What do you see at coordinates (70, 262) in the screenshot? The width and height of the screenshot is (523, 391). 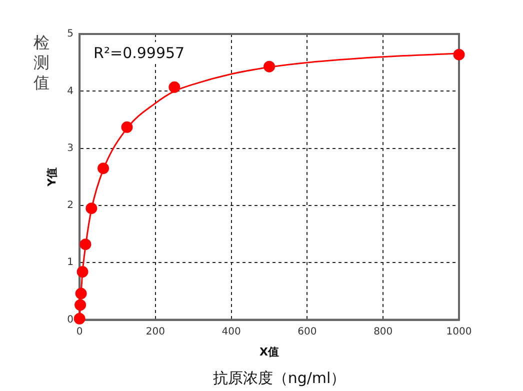 I see `y-tick-label: 1` at bounding box center [70, 262].